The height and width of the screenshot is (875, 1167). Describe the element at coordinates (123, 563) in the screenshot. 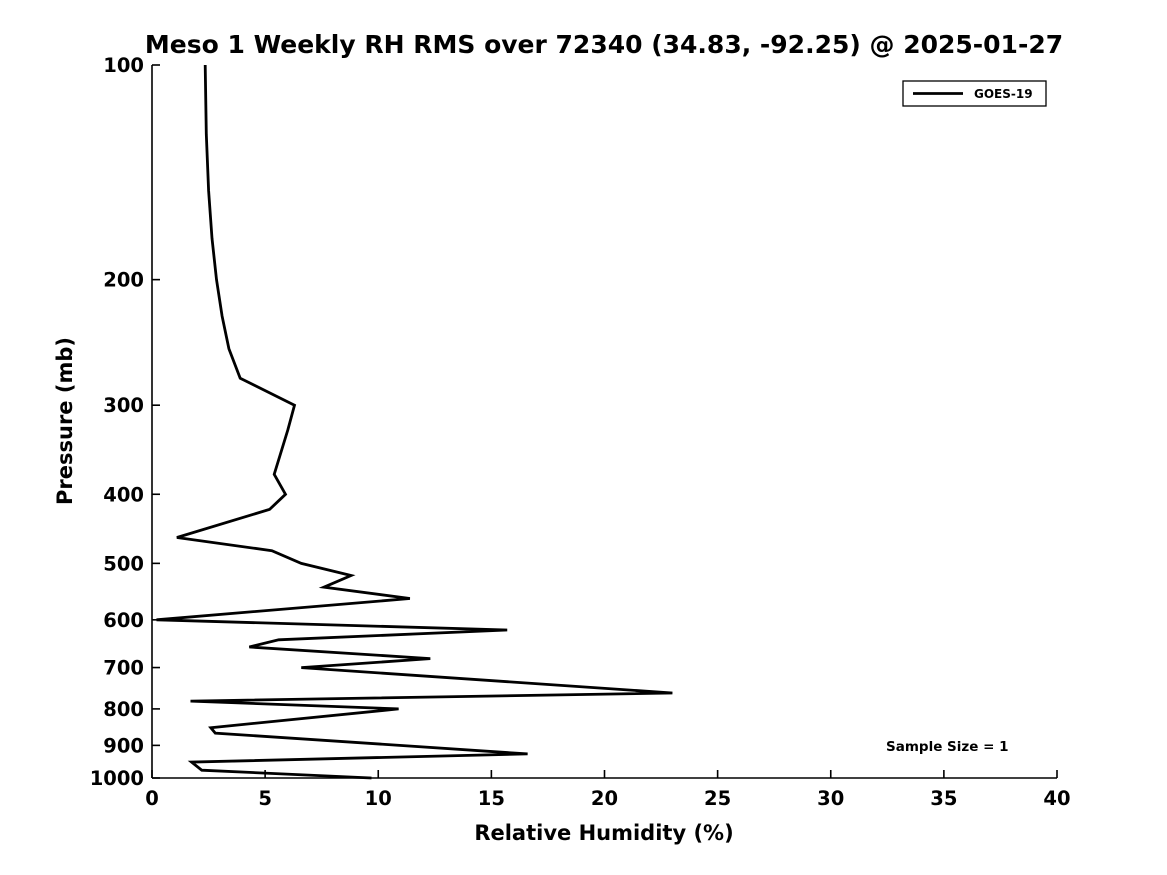

I see `y-tick-label: 500` at that location.